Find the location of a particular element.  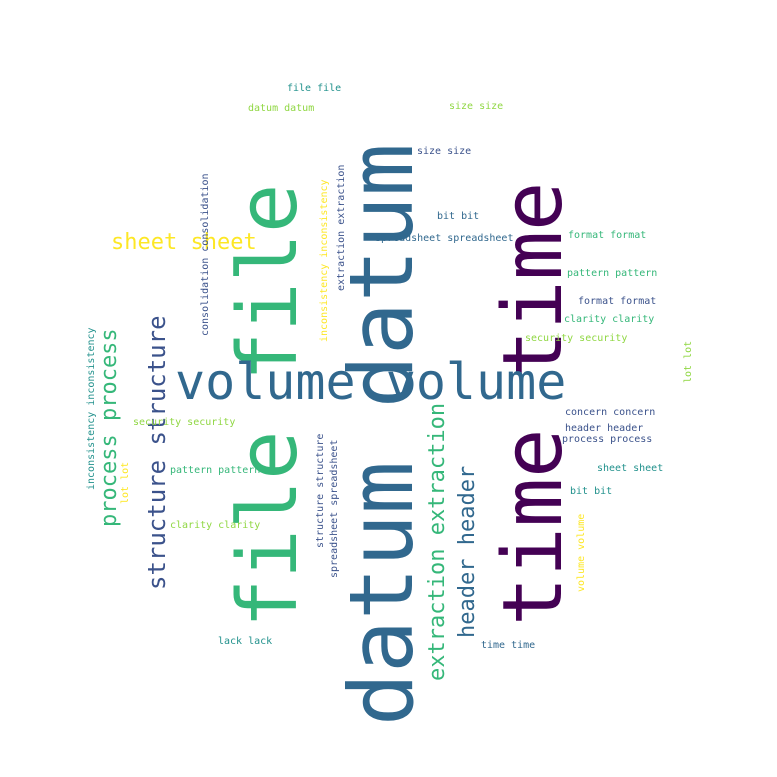

word-inconsistency-inconsistency-2: inconsistency inconsistency is located at coordinates (91, 408).